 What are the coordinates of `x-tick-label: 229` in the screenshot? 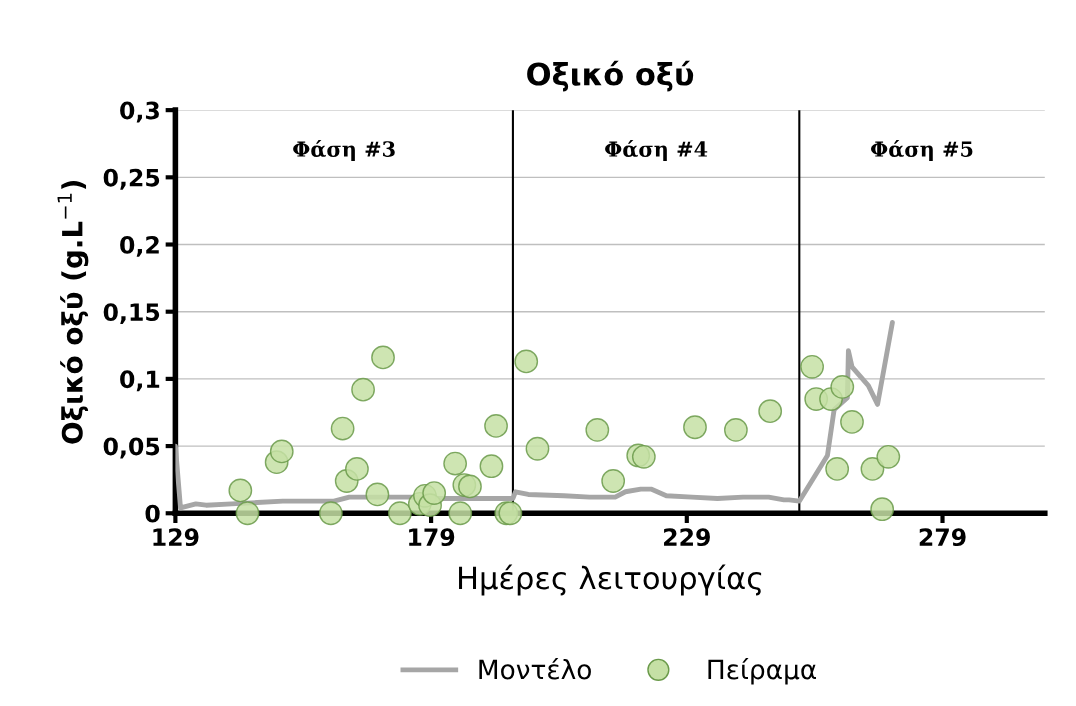 It's located at (687, 537).